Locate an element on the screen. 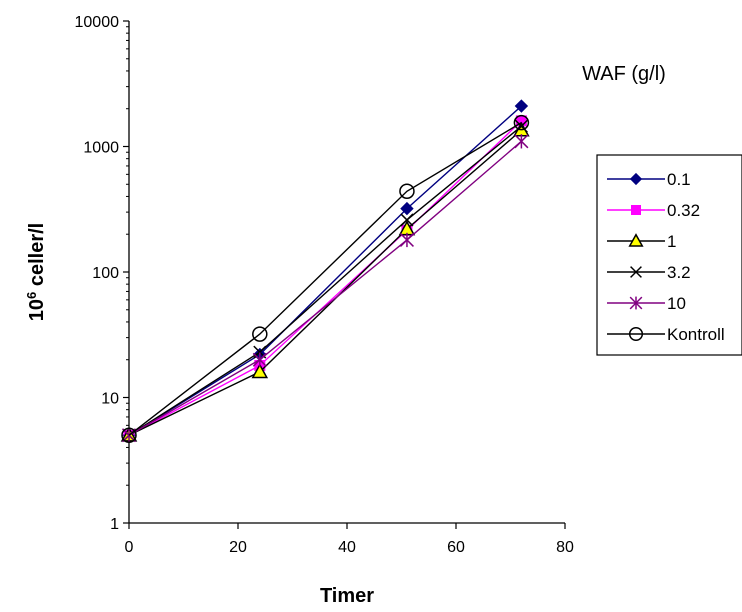 This screenshot has width=742, height=612. legend-label: 1 is located at coordinates (671, 241).